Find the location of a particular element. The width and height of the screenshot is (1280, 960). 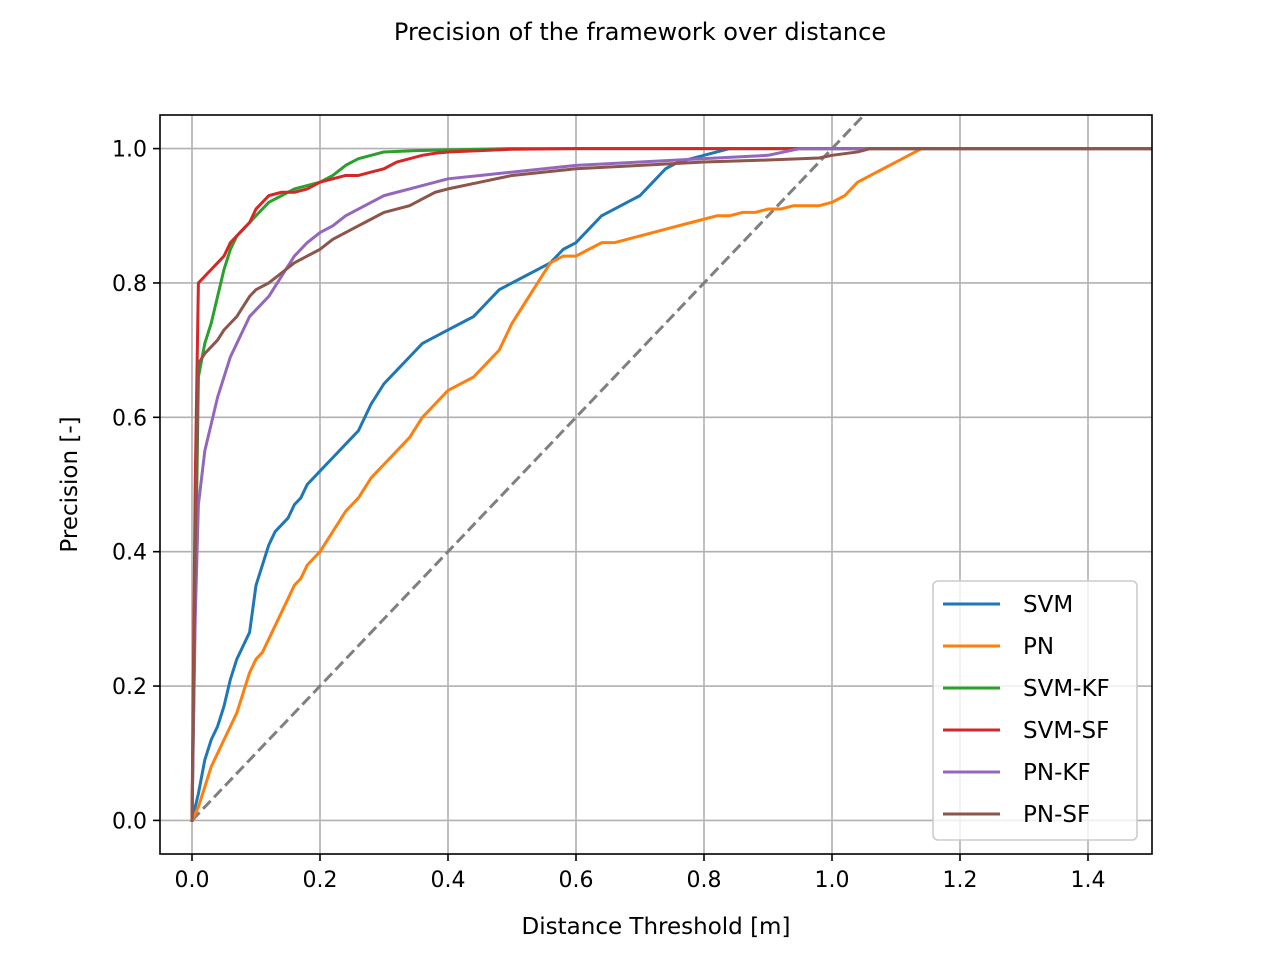

x-tick-label: 0.6 is located at coordinates (576, 880).